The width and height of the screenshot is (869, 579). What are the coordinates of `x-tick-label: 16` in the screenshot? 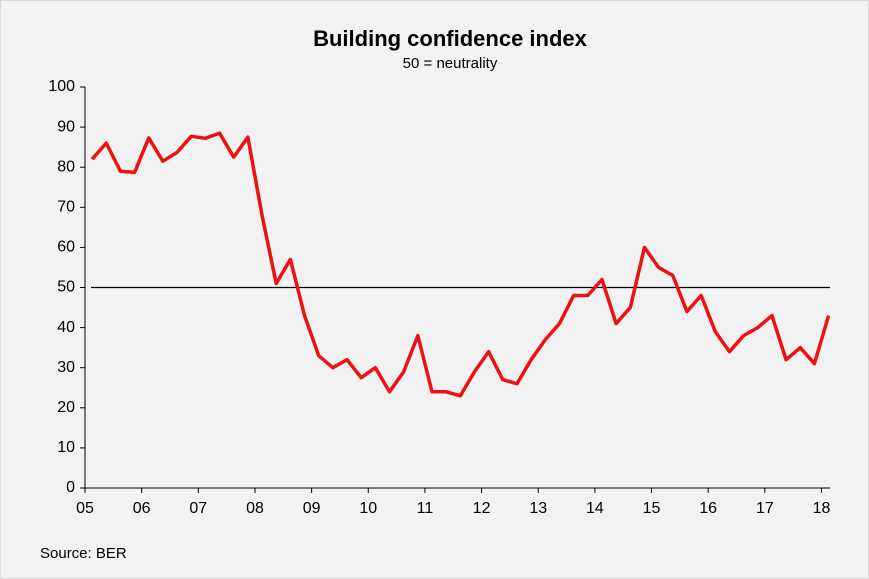 It's located at (708, 508).